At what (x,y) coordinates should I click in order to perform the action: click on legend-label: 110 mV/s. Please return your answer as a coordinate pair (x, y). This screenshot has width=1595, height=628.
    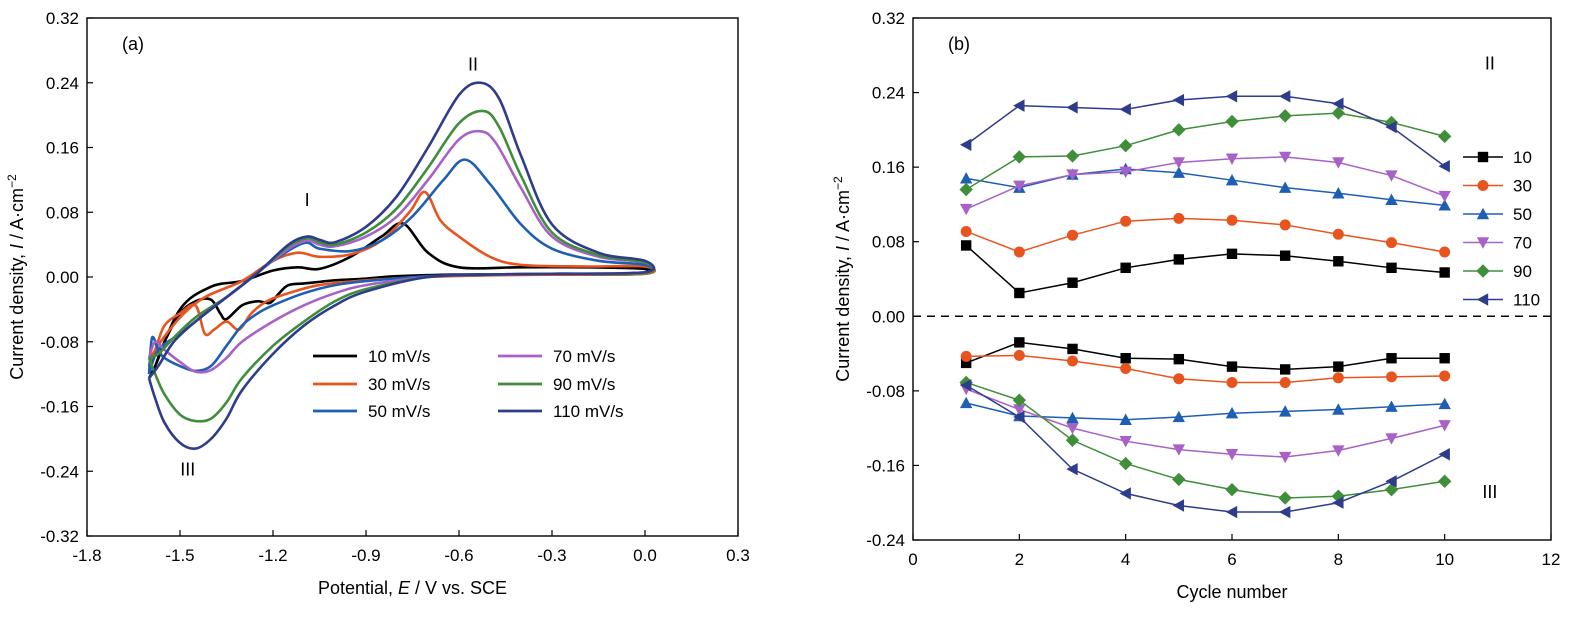
    Looking at the image, I should click on (588, 411).